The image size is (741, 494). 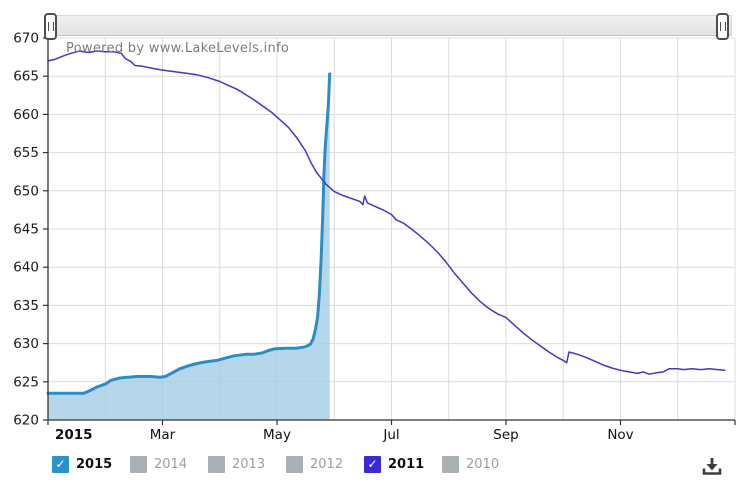 What do you see at coordinates (26, 421) in the screenshot?
I see `y-tick-label: 620` at bounding box center [26, 421].